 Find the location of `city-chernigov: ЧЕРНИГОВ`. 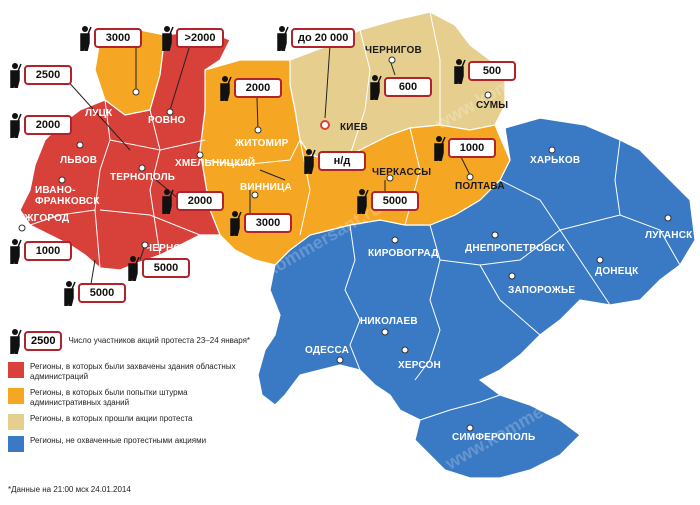

city-chernigov: ЧЕРНИГОВ is located at coordinates (393, 50).